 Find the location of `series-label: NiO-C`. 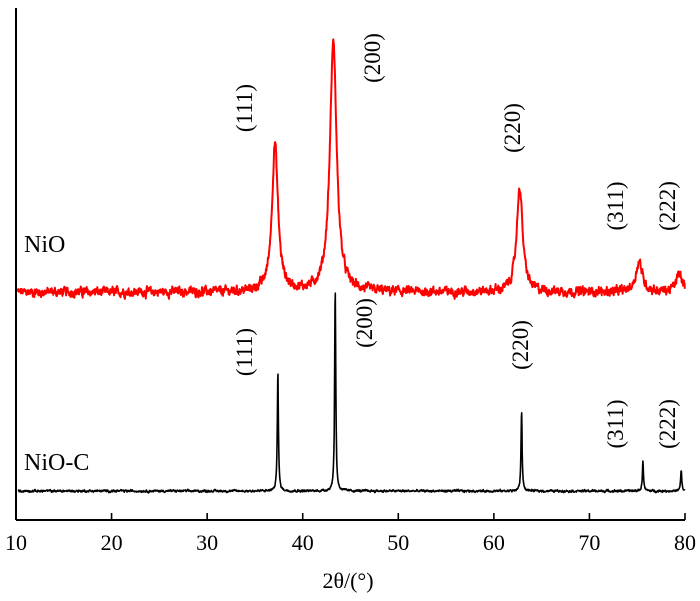

series-label: NiO-C is located at coordinates (56, 463).